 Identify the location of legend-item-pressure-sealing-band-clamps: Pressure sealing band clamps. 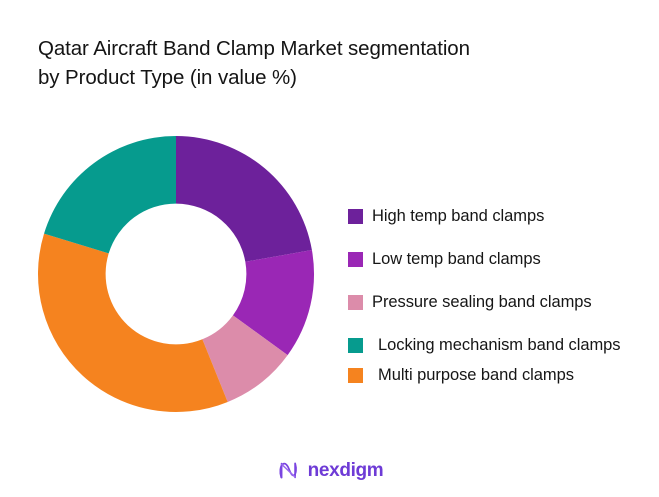
(498, 303).